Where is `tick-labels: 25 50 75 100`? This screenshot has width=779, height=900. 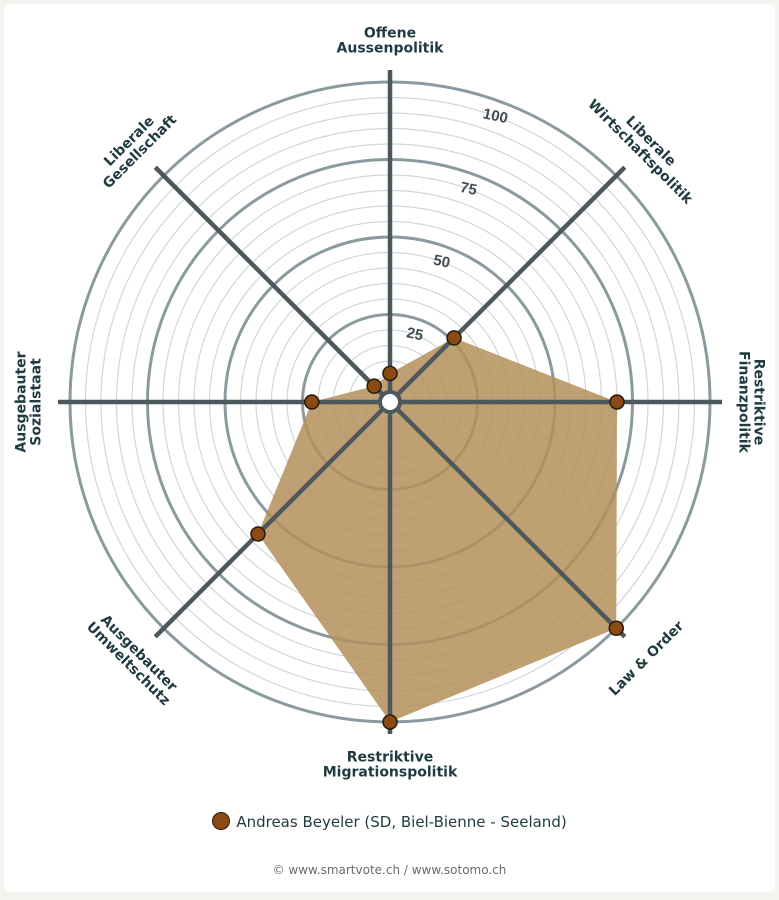
tick-labels: 25 50 75 100 is located at coordinates (457, 224).